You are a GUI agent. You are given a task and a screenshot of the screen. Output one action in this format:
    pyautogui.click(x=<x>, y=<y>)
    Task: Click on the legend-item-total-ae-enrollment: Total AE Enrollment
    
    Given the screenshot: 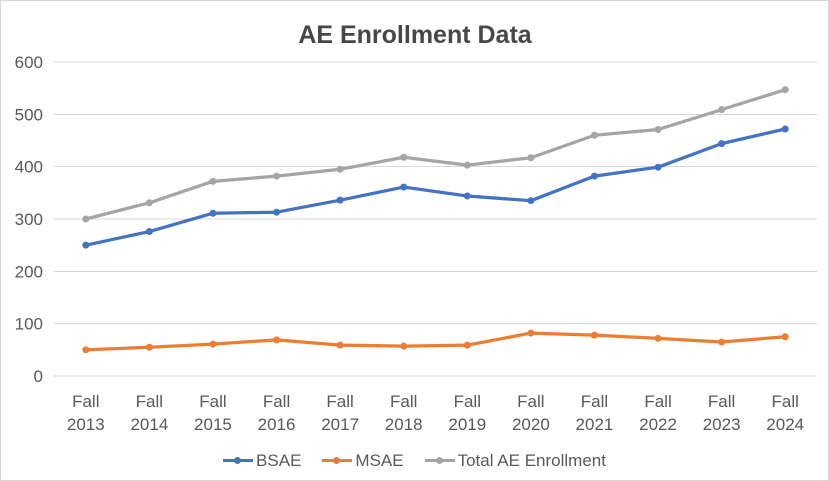 What is the action you would take?
    pyautogui.click(x=515, y=460)
    